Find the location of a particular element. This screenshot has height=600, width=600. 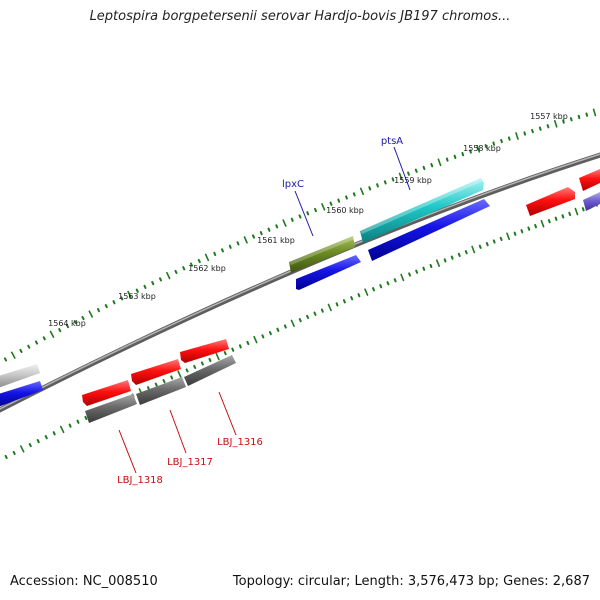

gene-label-lbj1317: LBJ_1317 is located at coordinates (190, 462).